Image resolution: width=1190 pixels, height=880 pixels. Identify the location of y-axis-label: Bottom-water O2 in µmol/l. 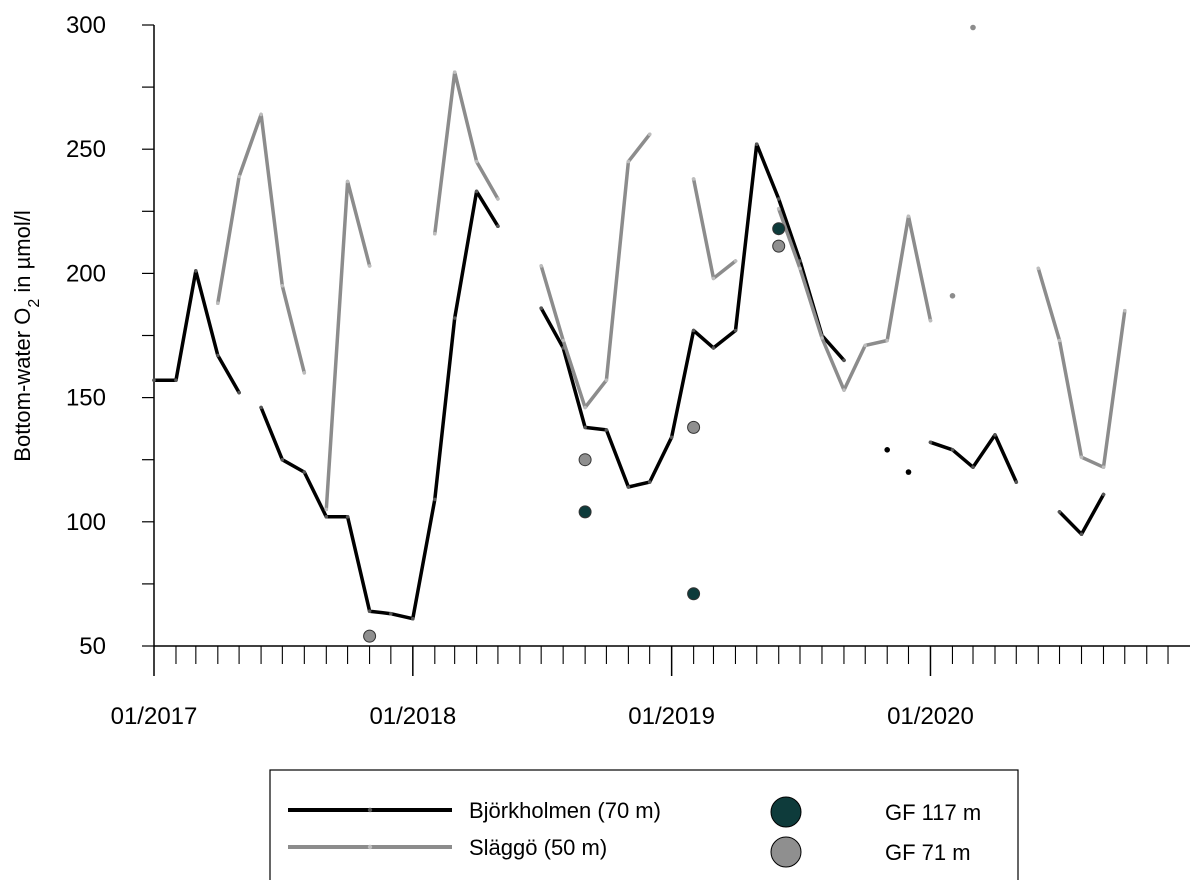
(26, 335).